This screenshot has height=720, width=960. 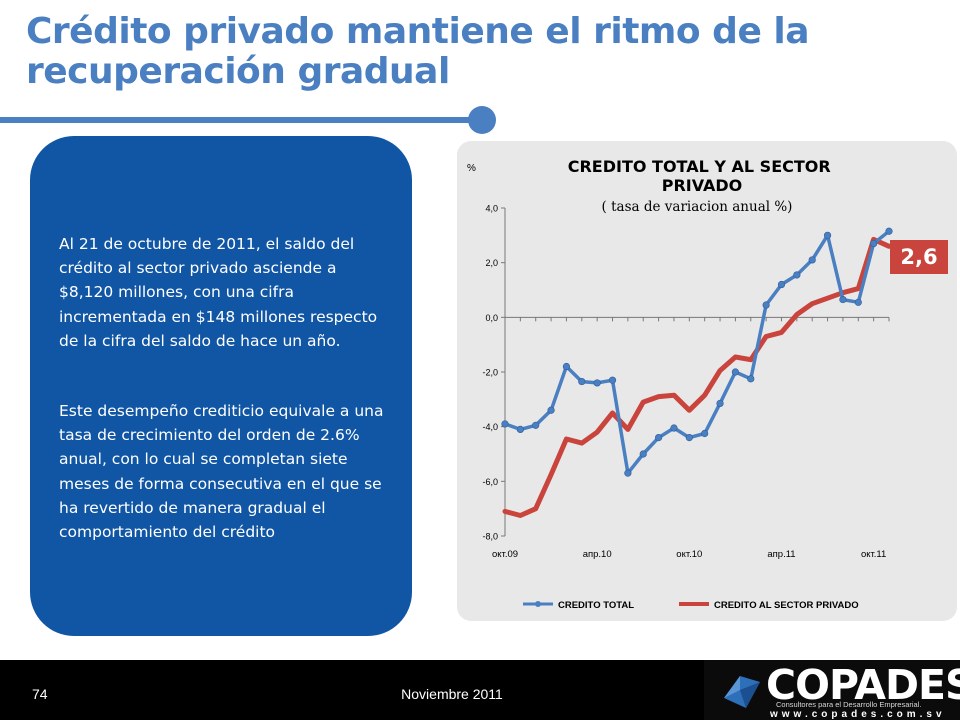 I want to click on logo-website: www.copades.com.sv, so click(x=858, y=714).